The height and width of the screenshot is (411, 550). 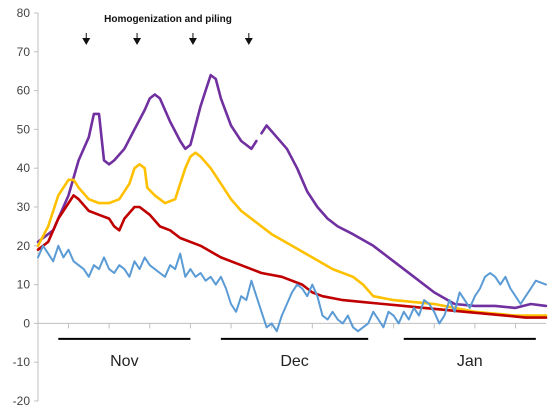 I want to click on y-tick-label: 20, so click(x=24, y=246).